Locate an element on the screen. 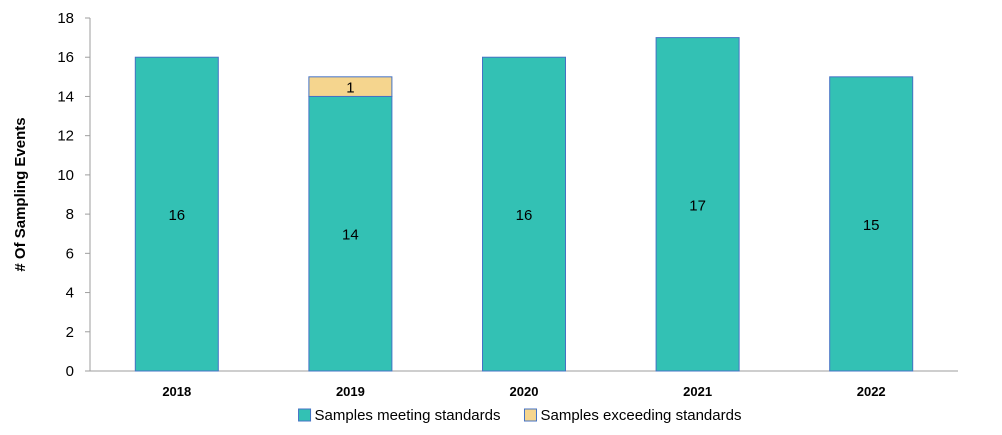 The width and height of the screenshot is (1002, 435). data-label-2020-series-0: 16 is located at coordinates (524, 215).